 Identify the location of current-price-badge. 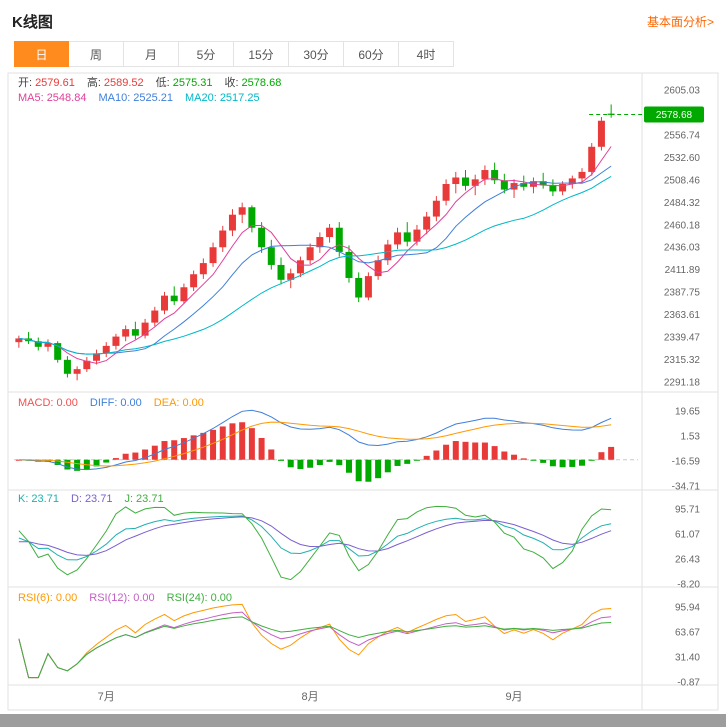
(674, 114).